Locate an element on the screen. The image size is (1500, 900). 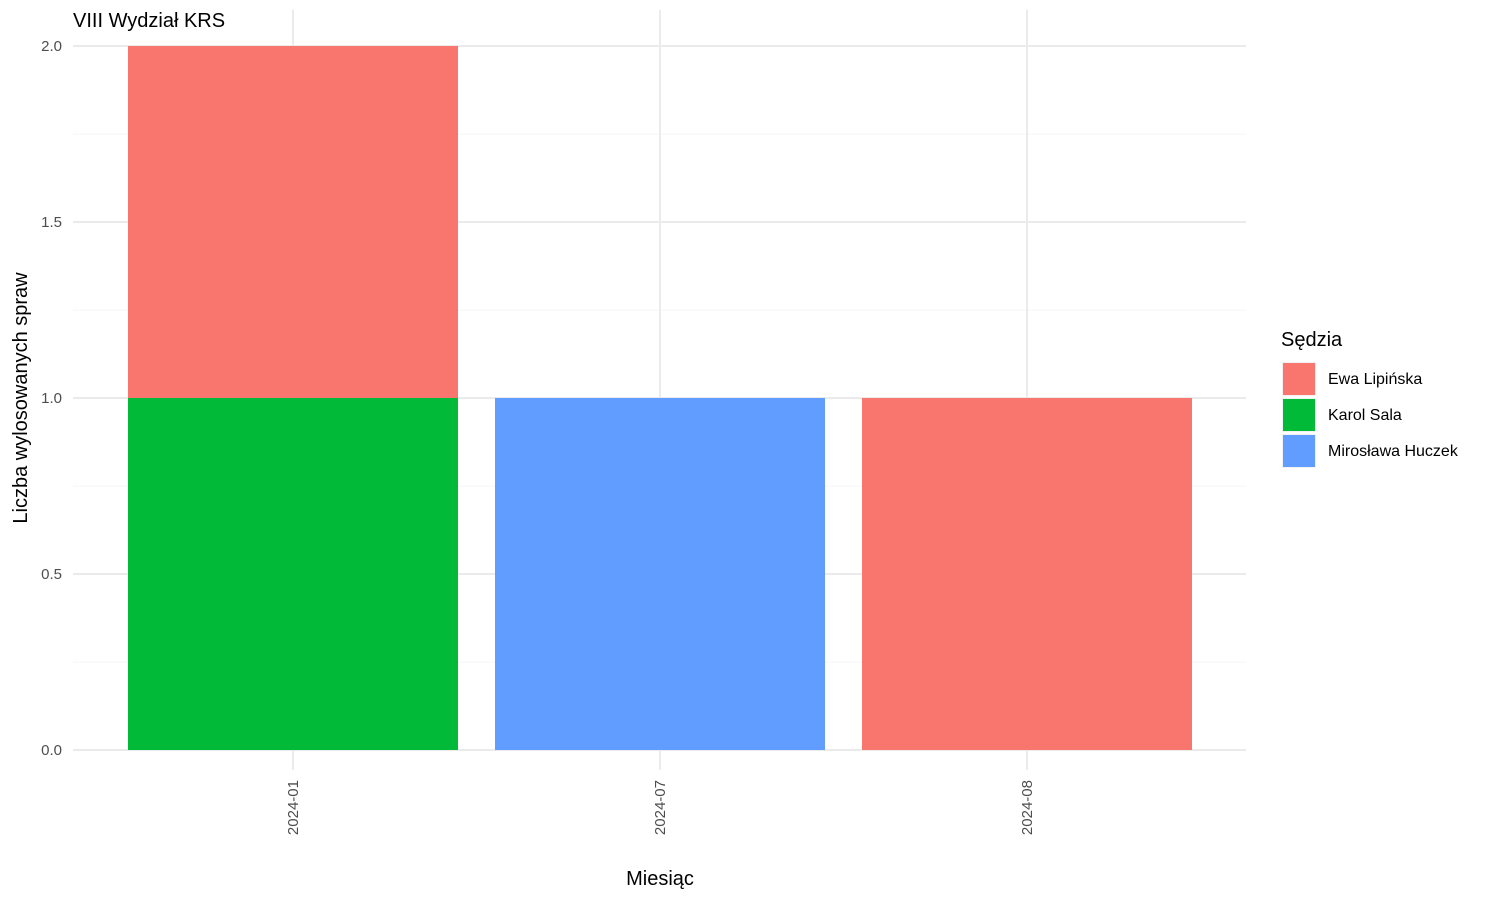
y-tick-label: 2.0 is located at coordinates (51, 46).